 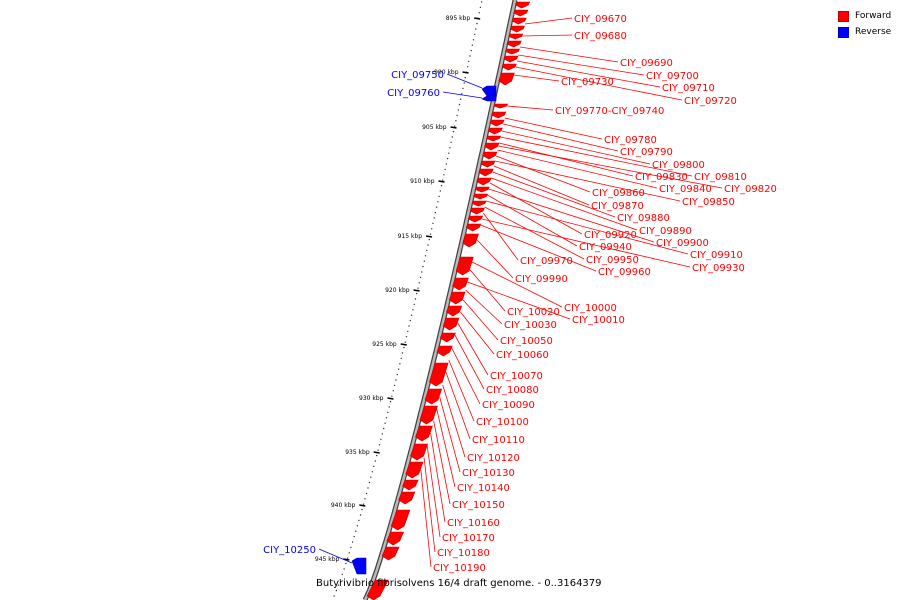 What do you see at coordinates (682, 243) in the screenshot?
I see `forward-gene-label: CIY_09900` at bounding box center [682, 243].